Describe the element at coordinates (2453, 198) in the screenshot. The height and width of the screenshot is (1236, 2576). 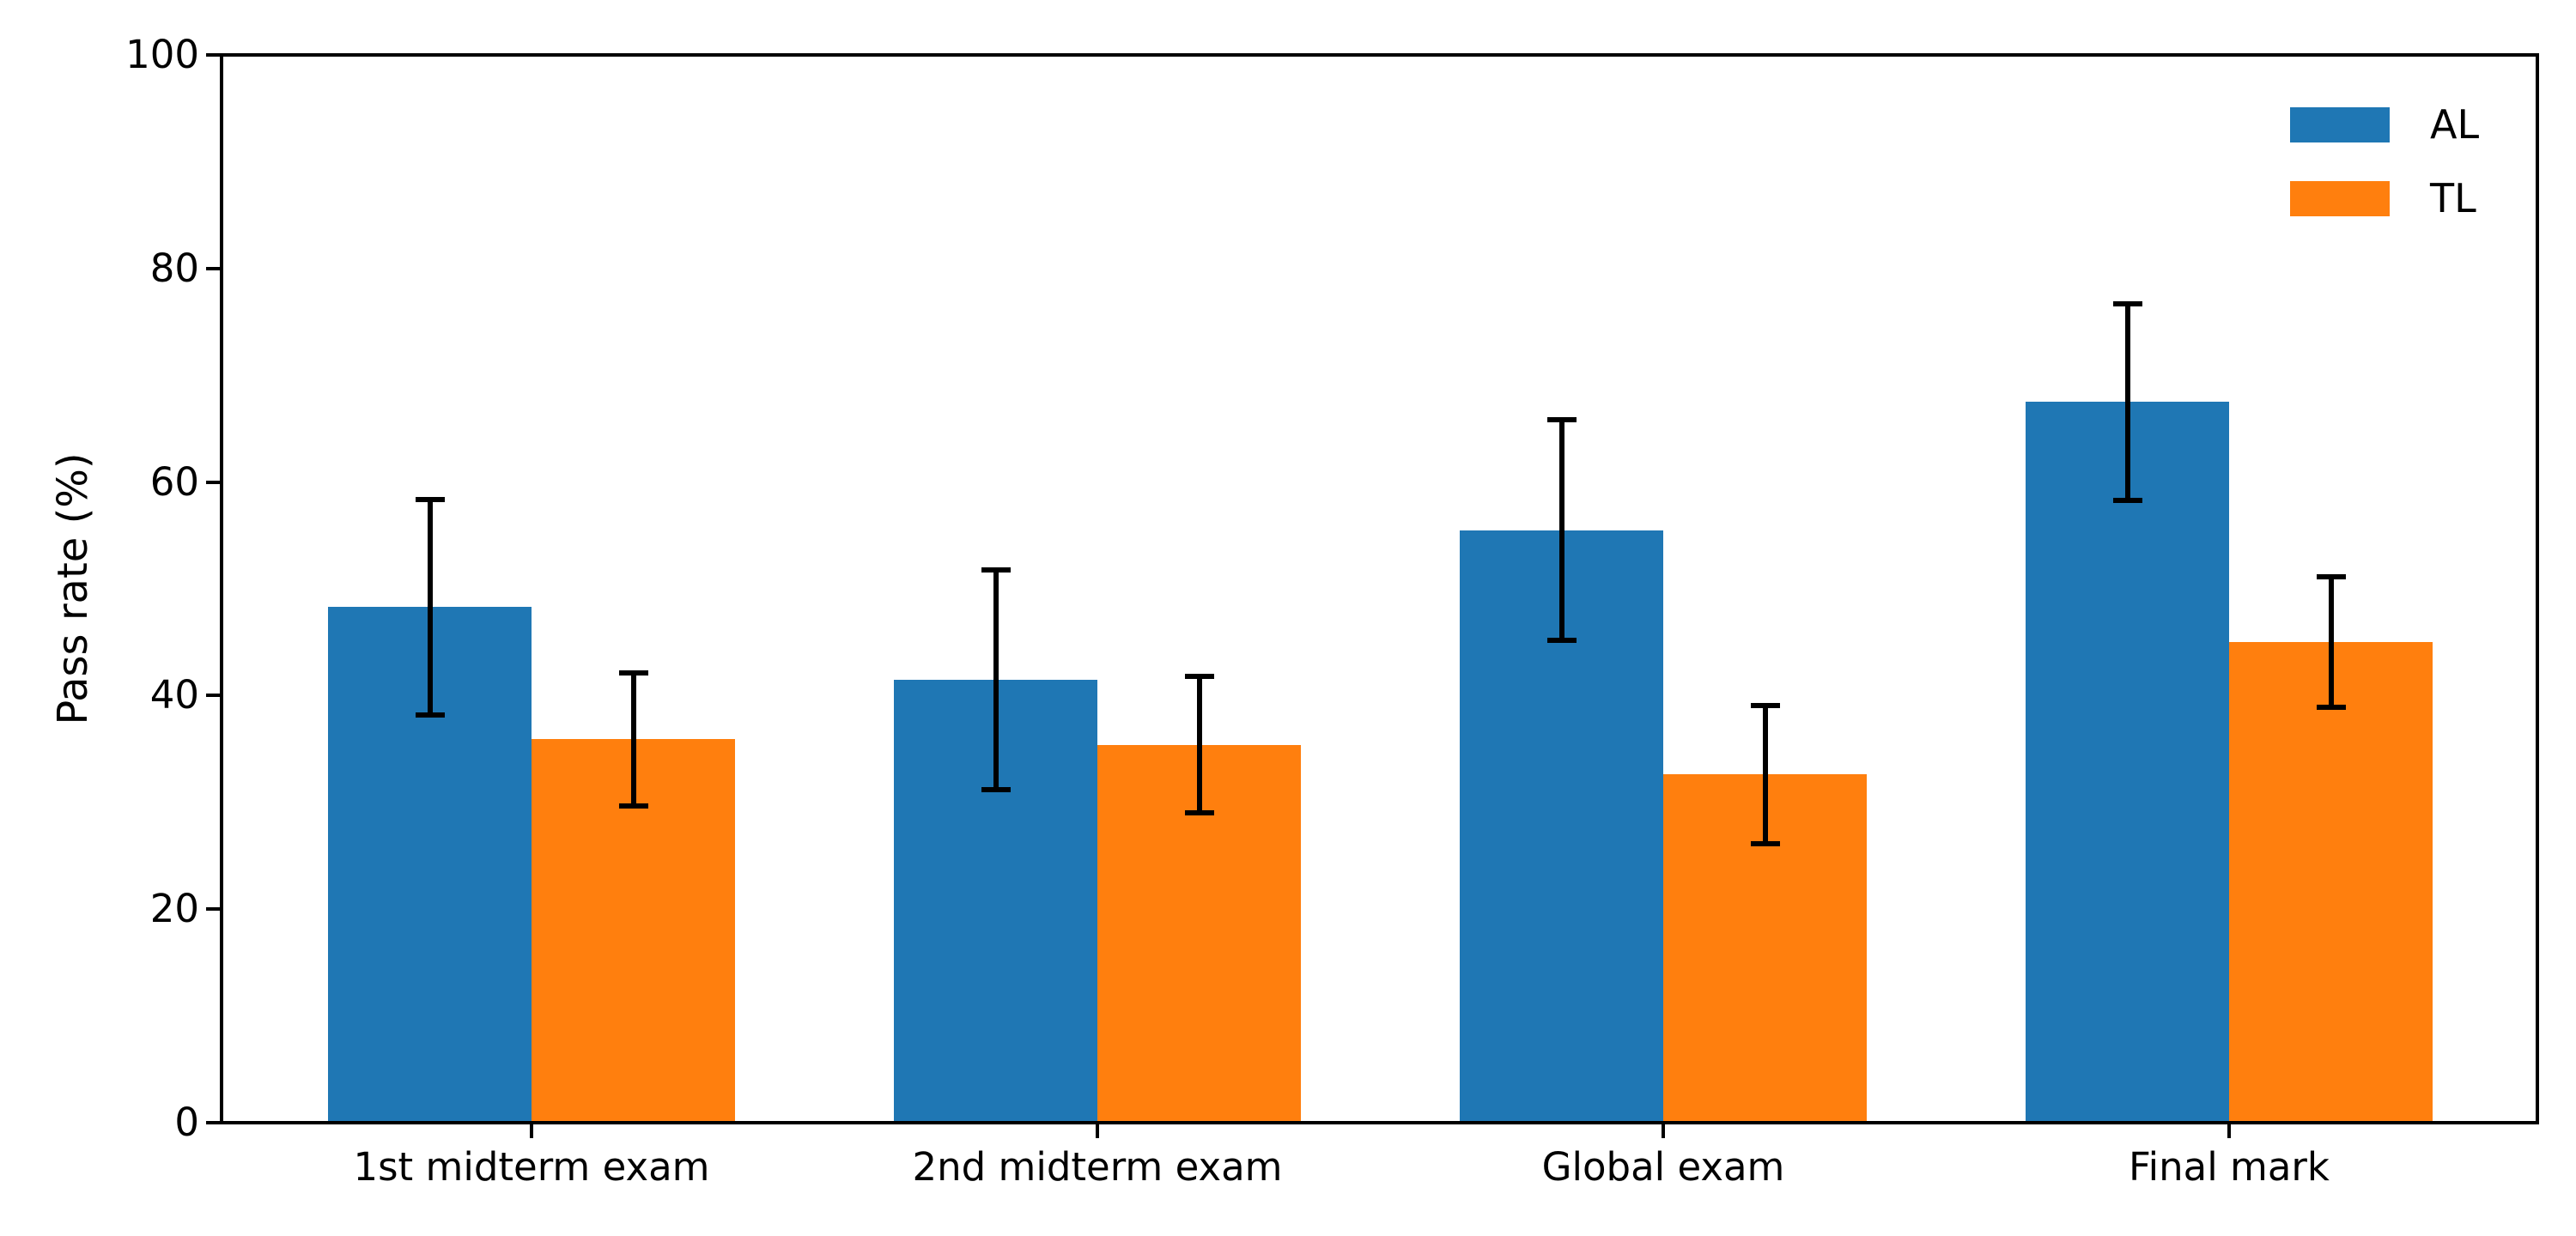
I see `legend-label-tl: TL` at that location.